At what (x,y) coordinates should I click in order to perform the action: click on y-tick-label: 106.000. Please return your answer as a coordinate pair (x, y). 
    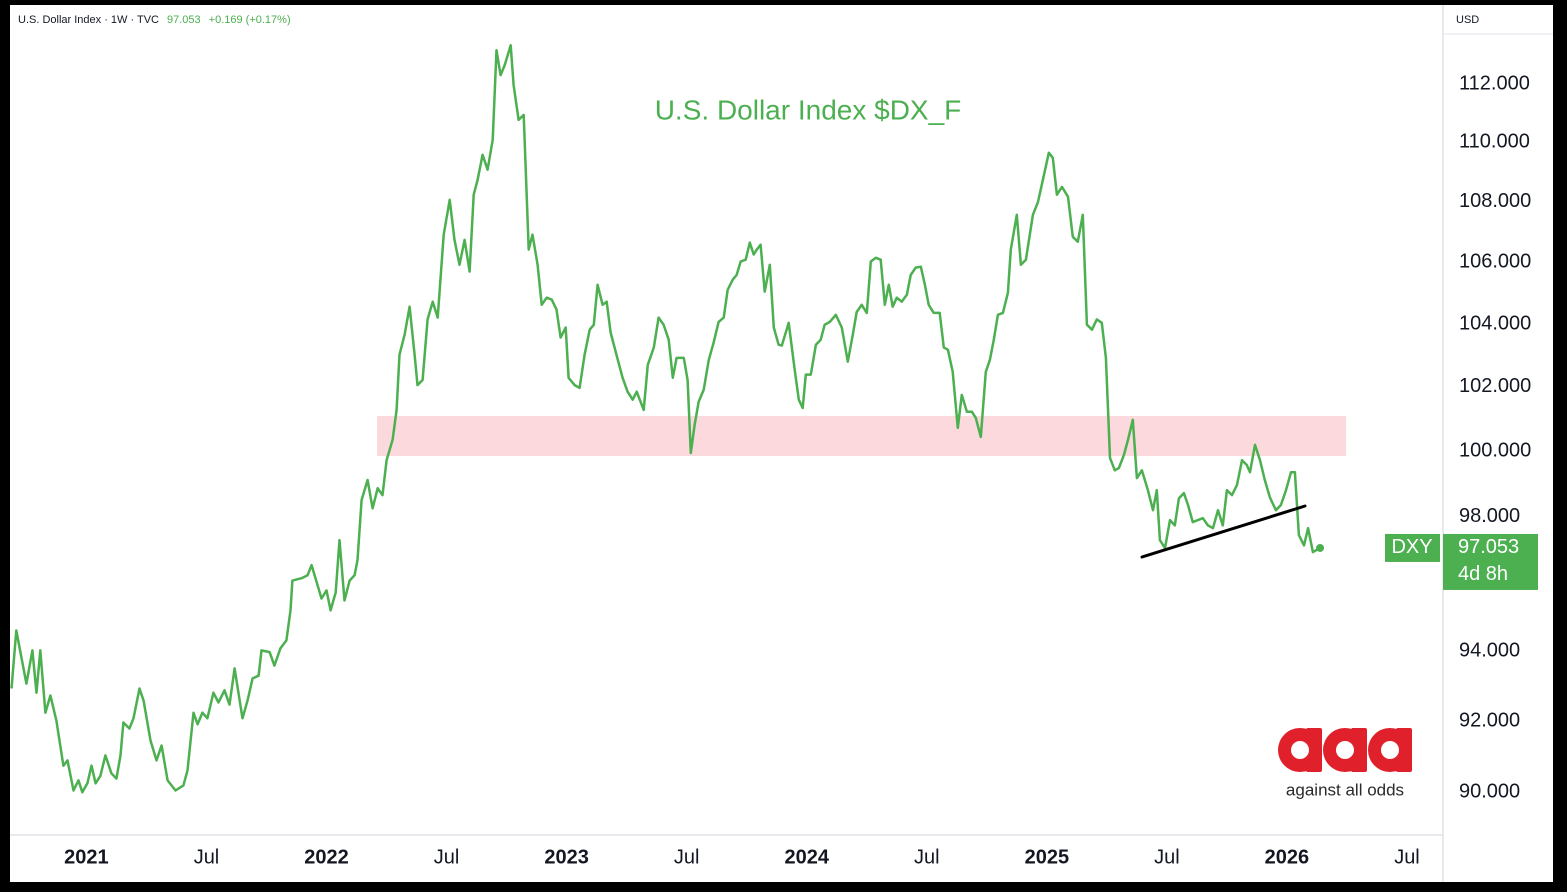
    Looking at the image, I should click on (1495, 262).